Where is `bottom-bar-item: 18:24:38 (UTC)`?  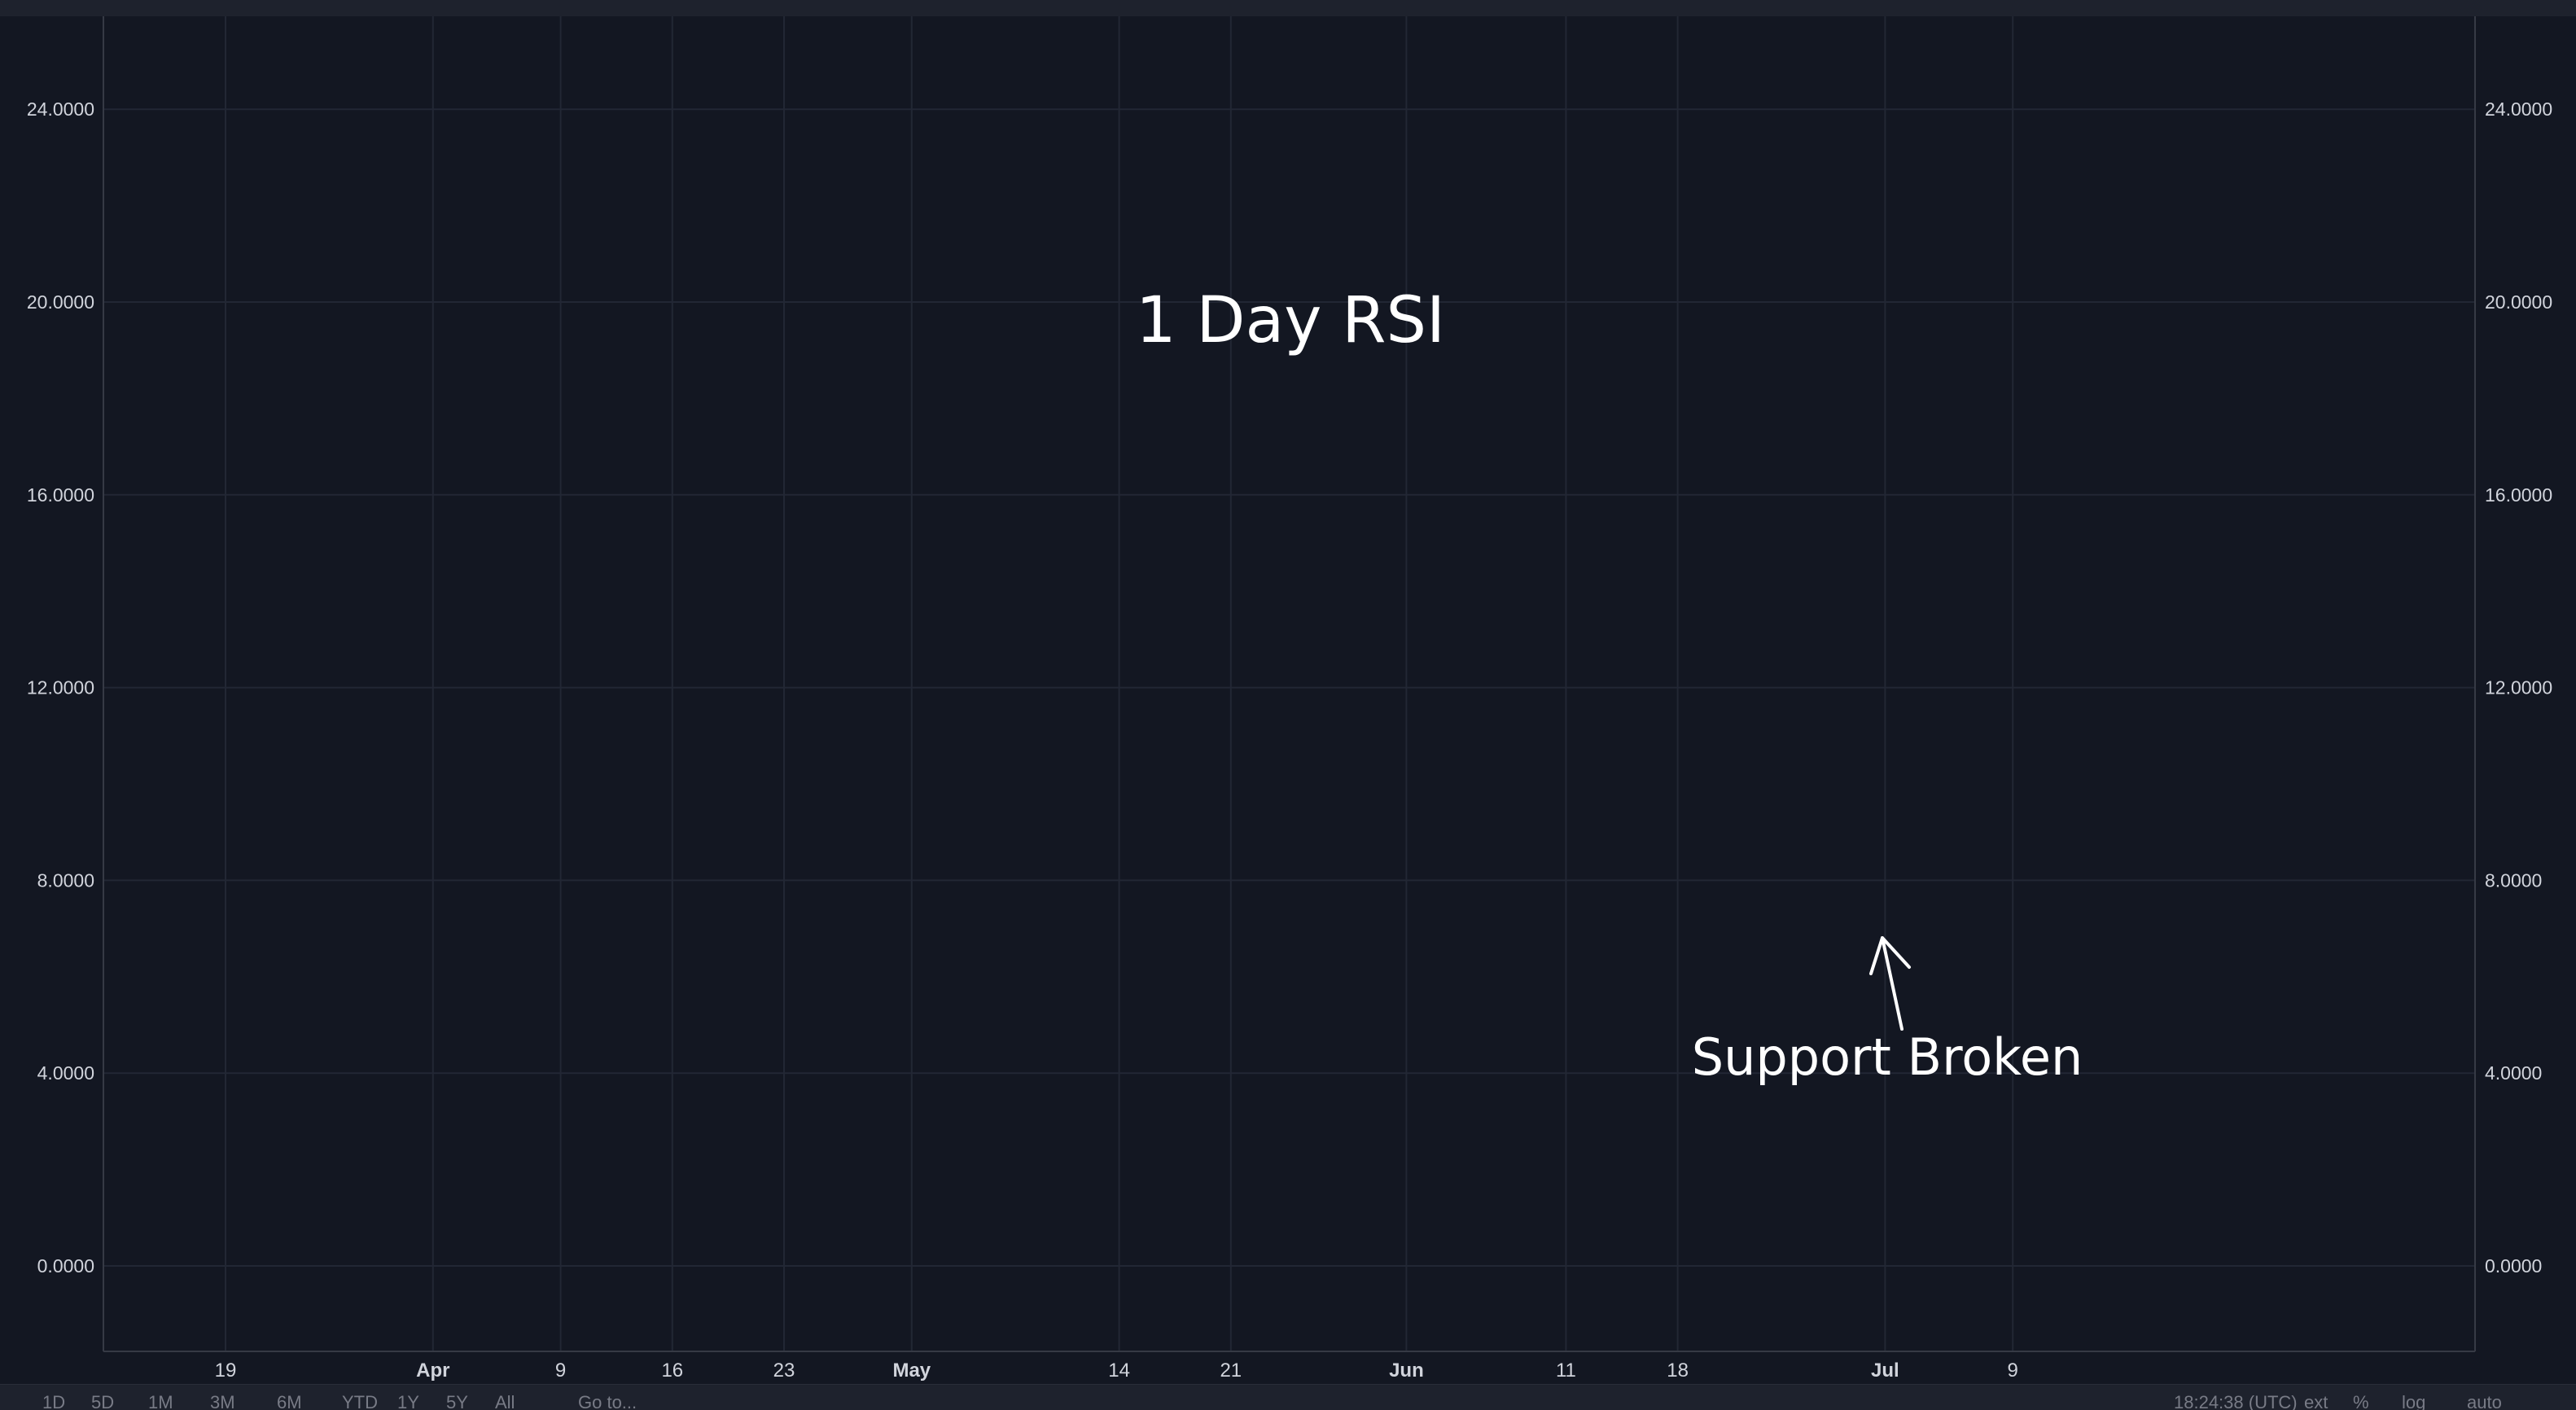
bottom-bar-item: 18:24:38 (UTC) is located at coordinates (2236, 1401).